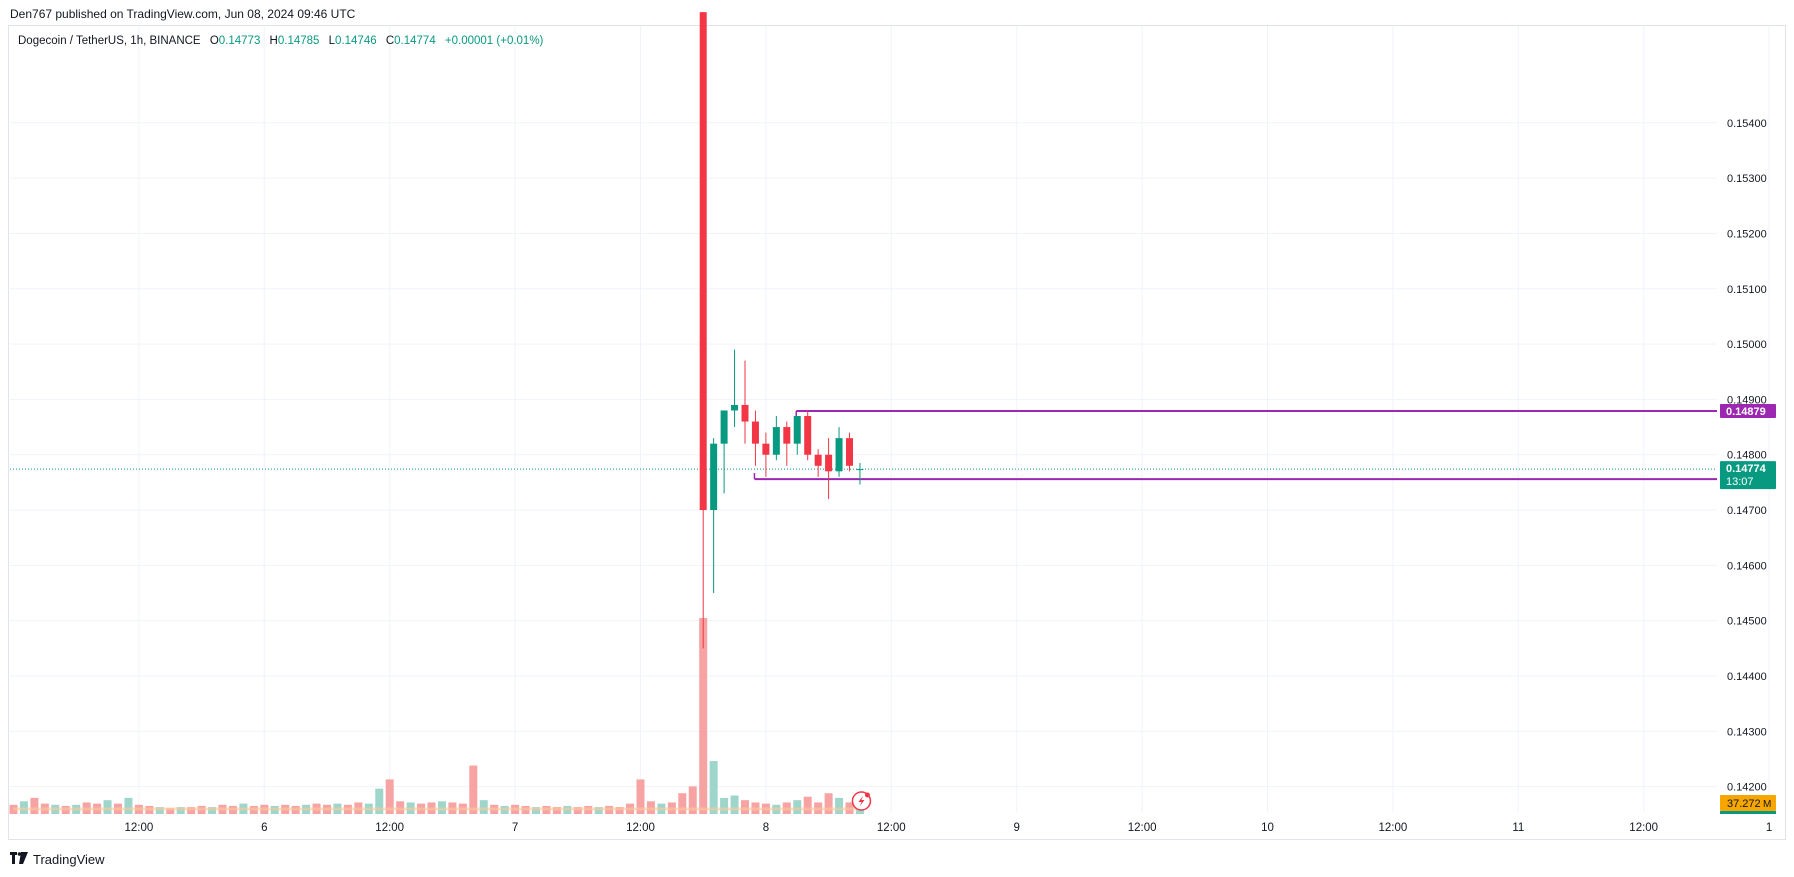 The image size is (1794, 877). Describe the element at coordinates (1747, 400) in the screenshot. I see `price-tick-label: 0.14900` at that location.